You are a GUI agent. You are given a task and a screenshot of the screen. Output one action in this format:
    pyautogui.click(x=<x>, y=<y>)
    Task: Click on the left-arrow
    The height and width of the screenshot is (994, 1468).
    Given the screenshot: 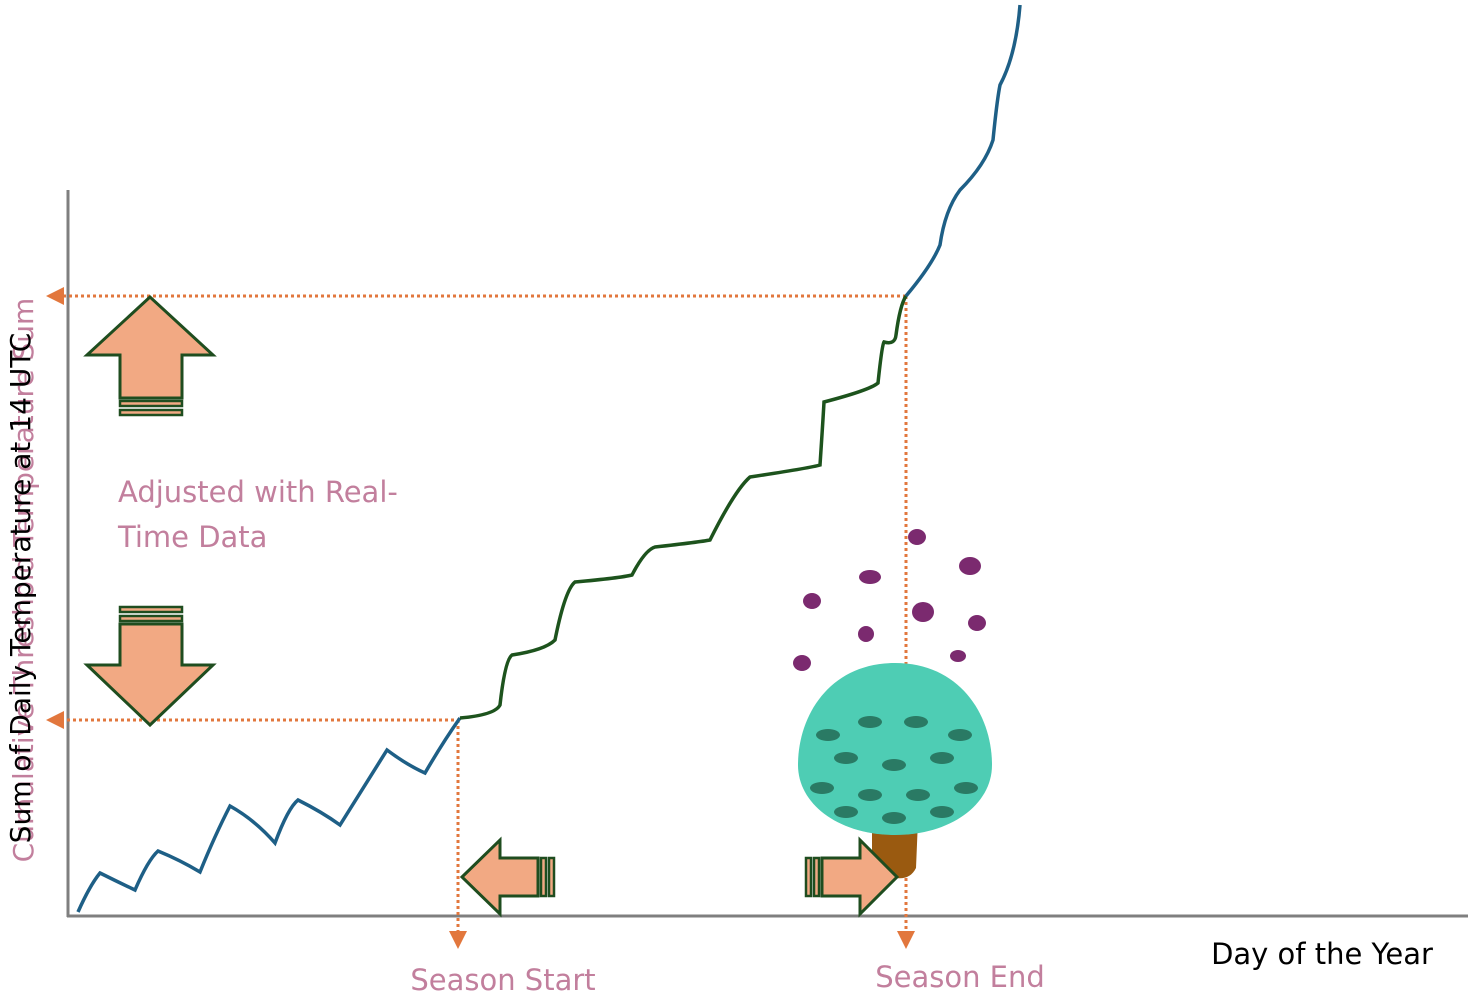 What is the action you would take?
    pyautogui.click(x=507, y=877)
    